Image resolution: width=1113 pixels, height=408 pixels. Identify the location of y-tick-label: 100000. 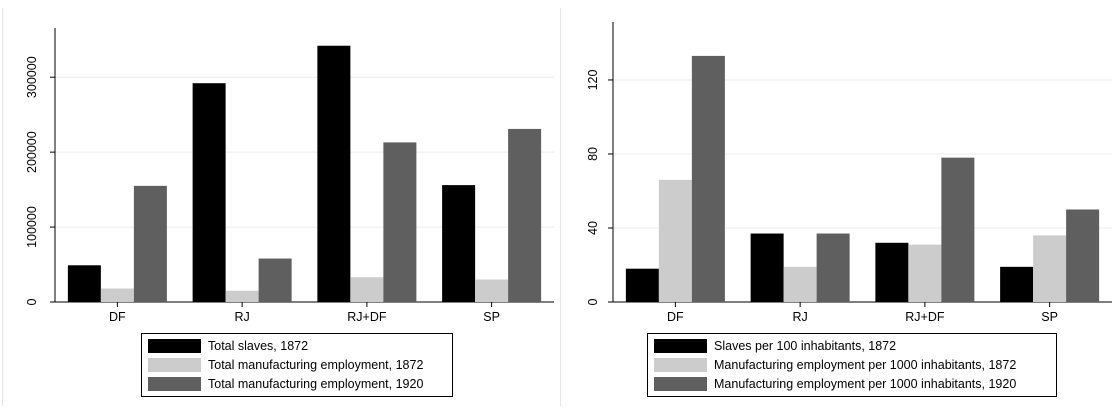
(32, 227).